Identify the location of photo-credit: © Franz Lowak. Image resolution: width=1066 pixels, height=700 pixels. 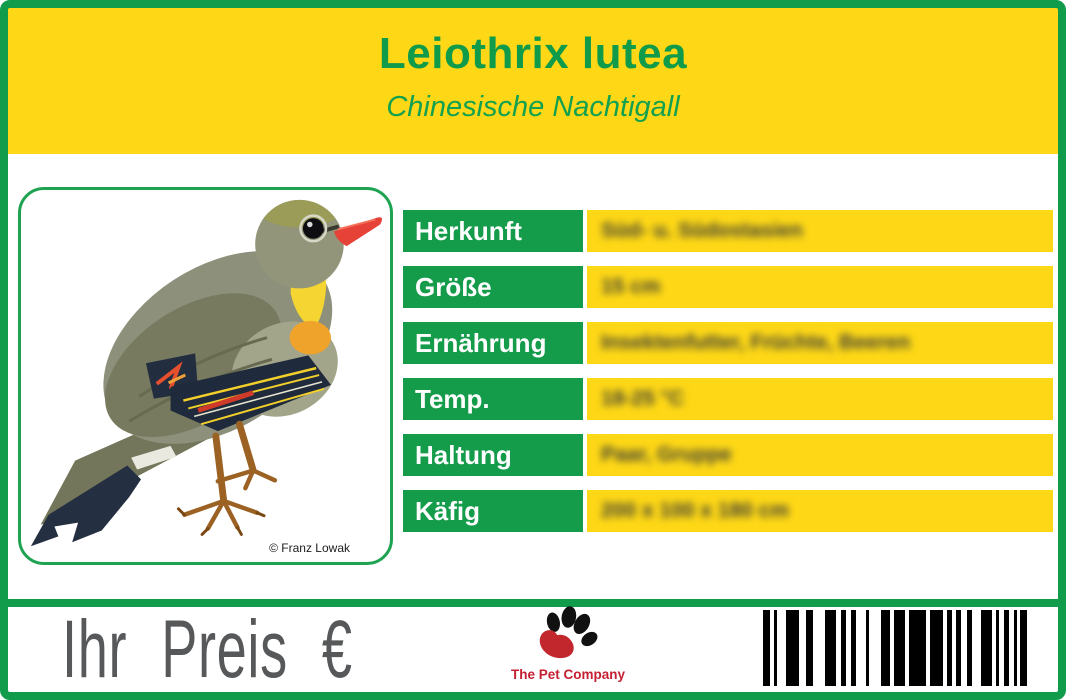
(309, 548).